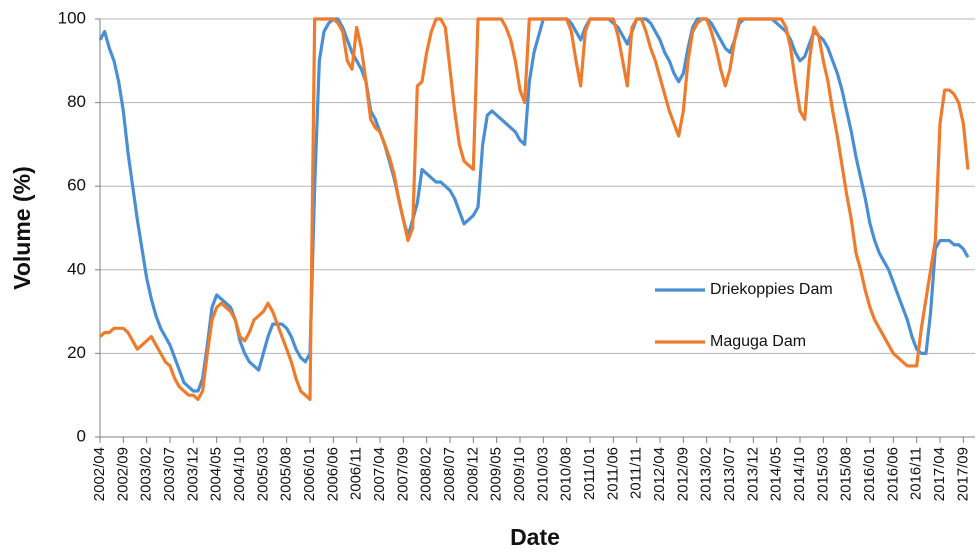  I want to click on x-tick-label: 2015/03, so click(822, 474).